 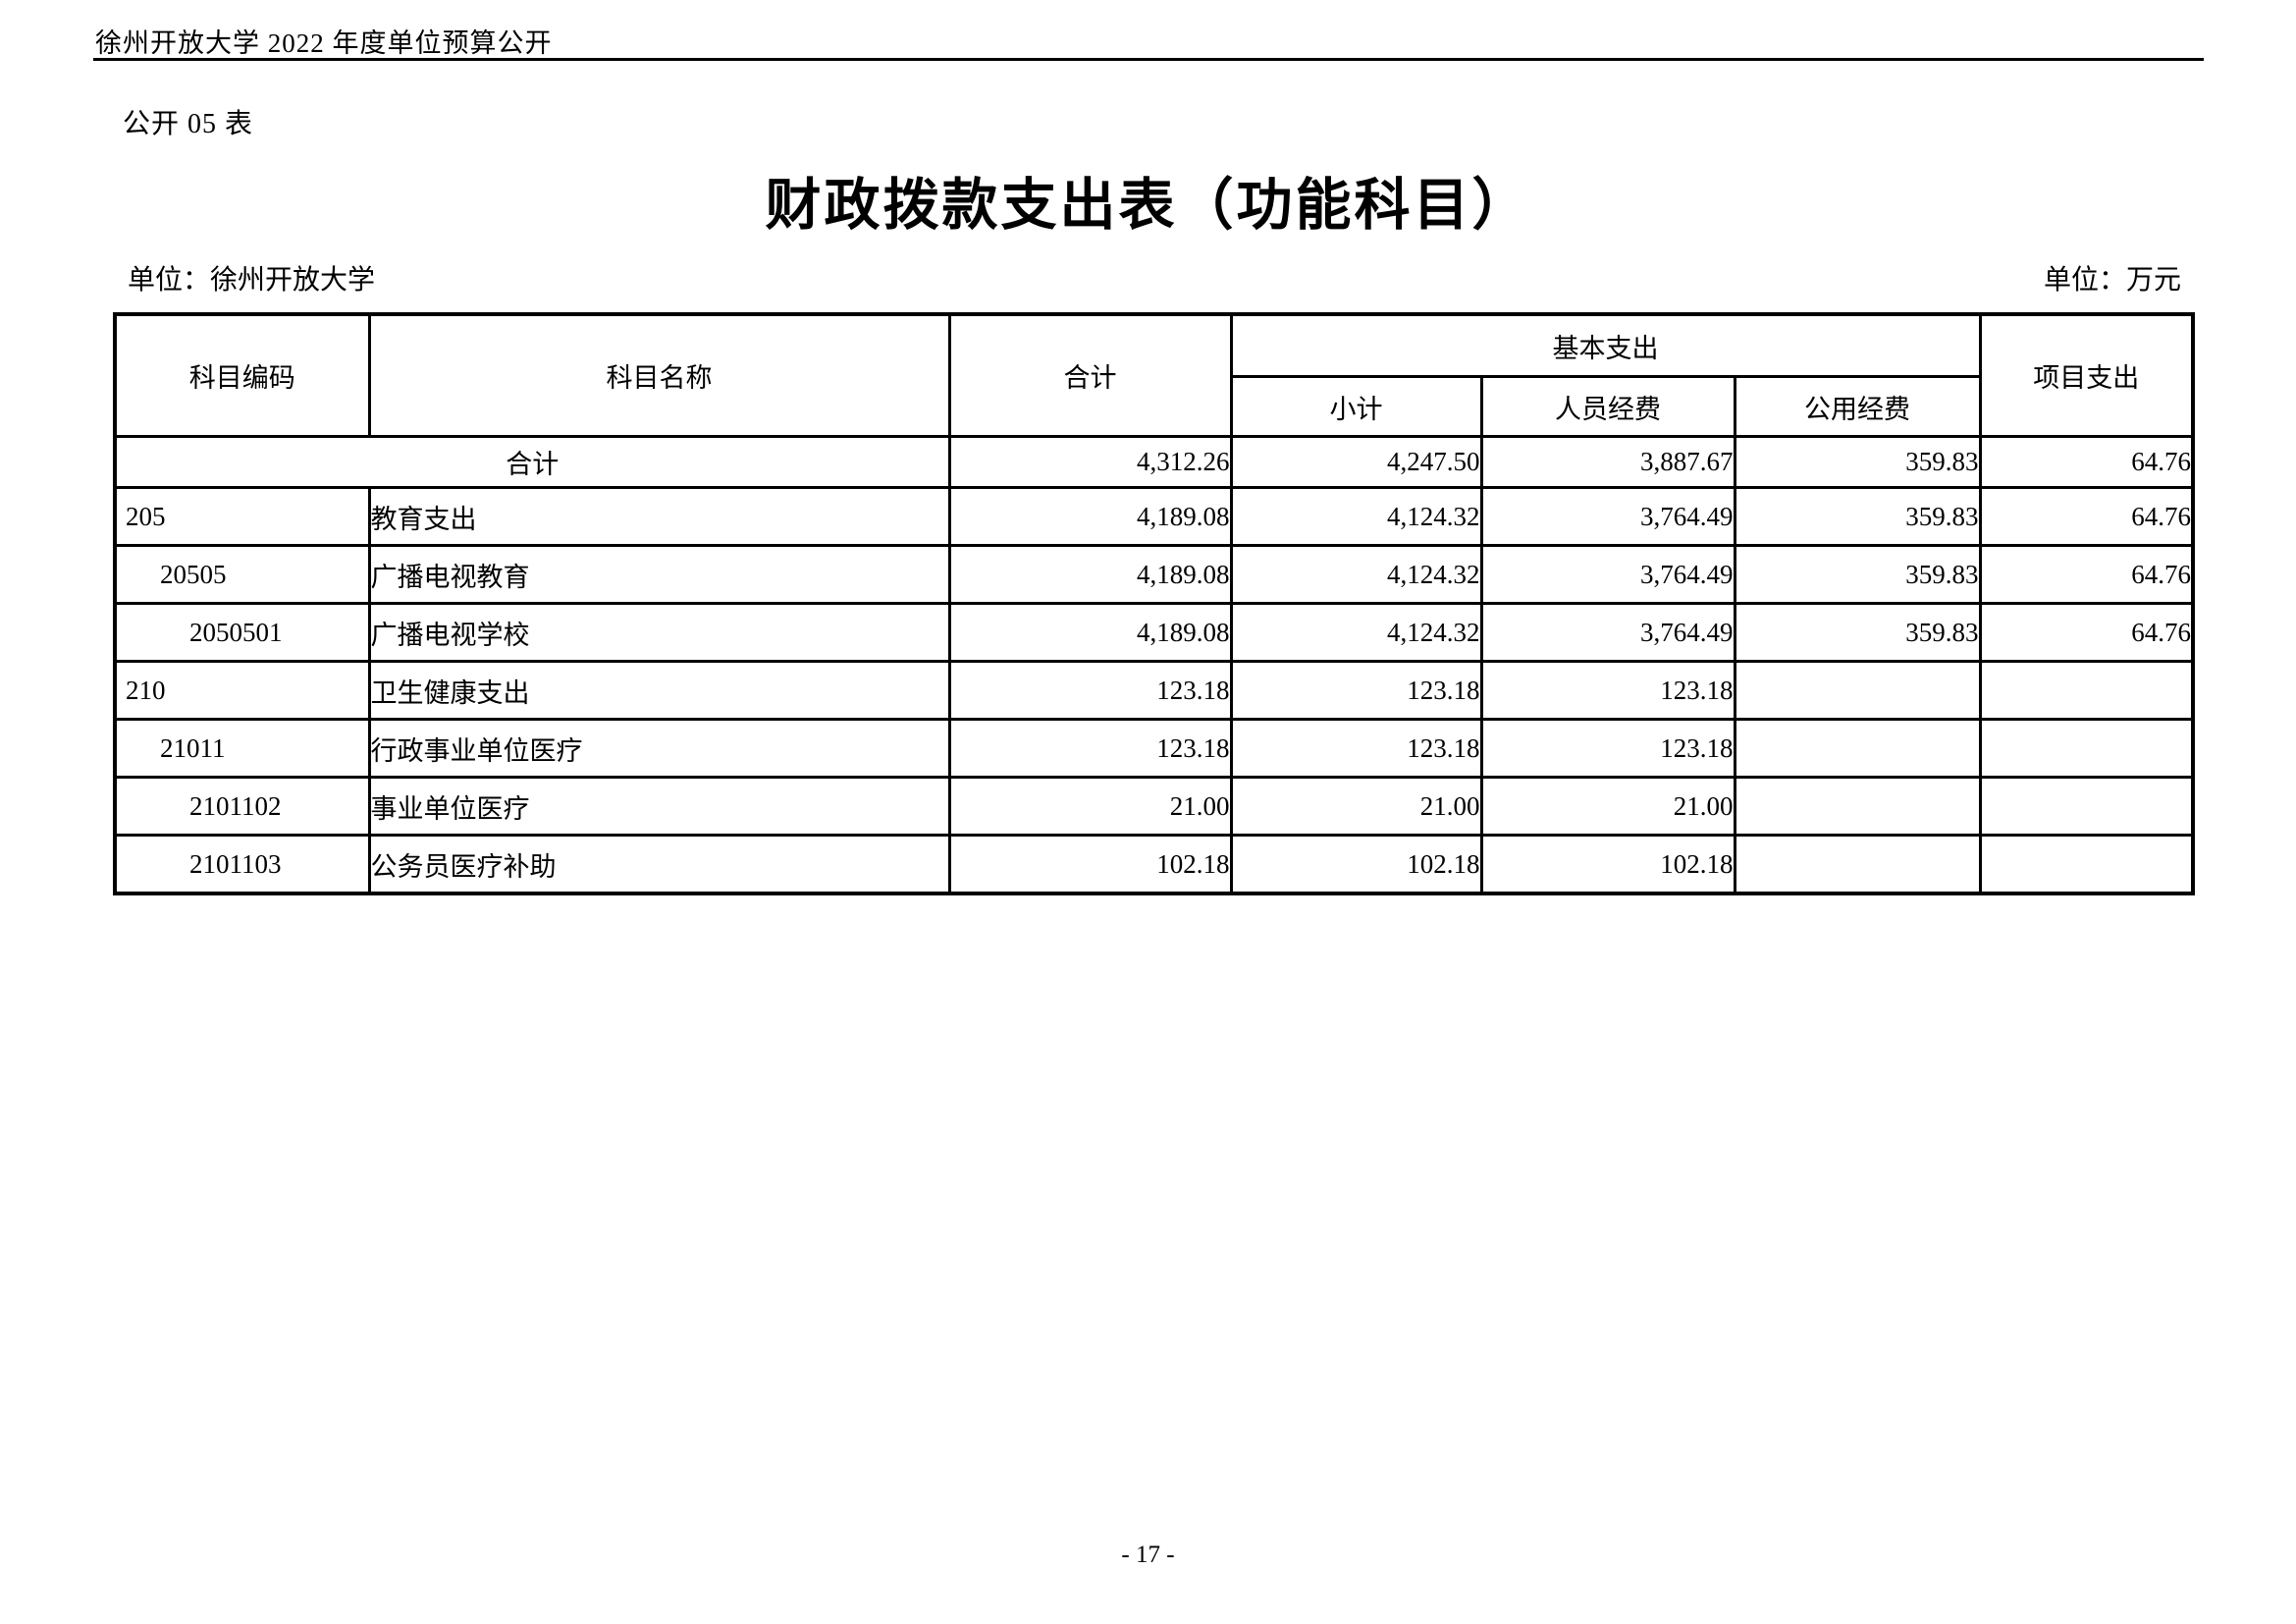 I want to click on table-row: 2101103 公务员医疗补助 102.18 102.18 102.18, so click(x=1154, y=864).